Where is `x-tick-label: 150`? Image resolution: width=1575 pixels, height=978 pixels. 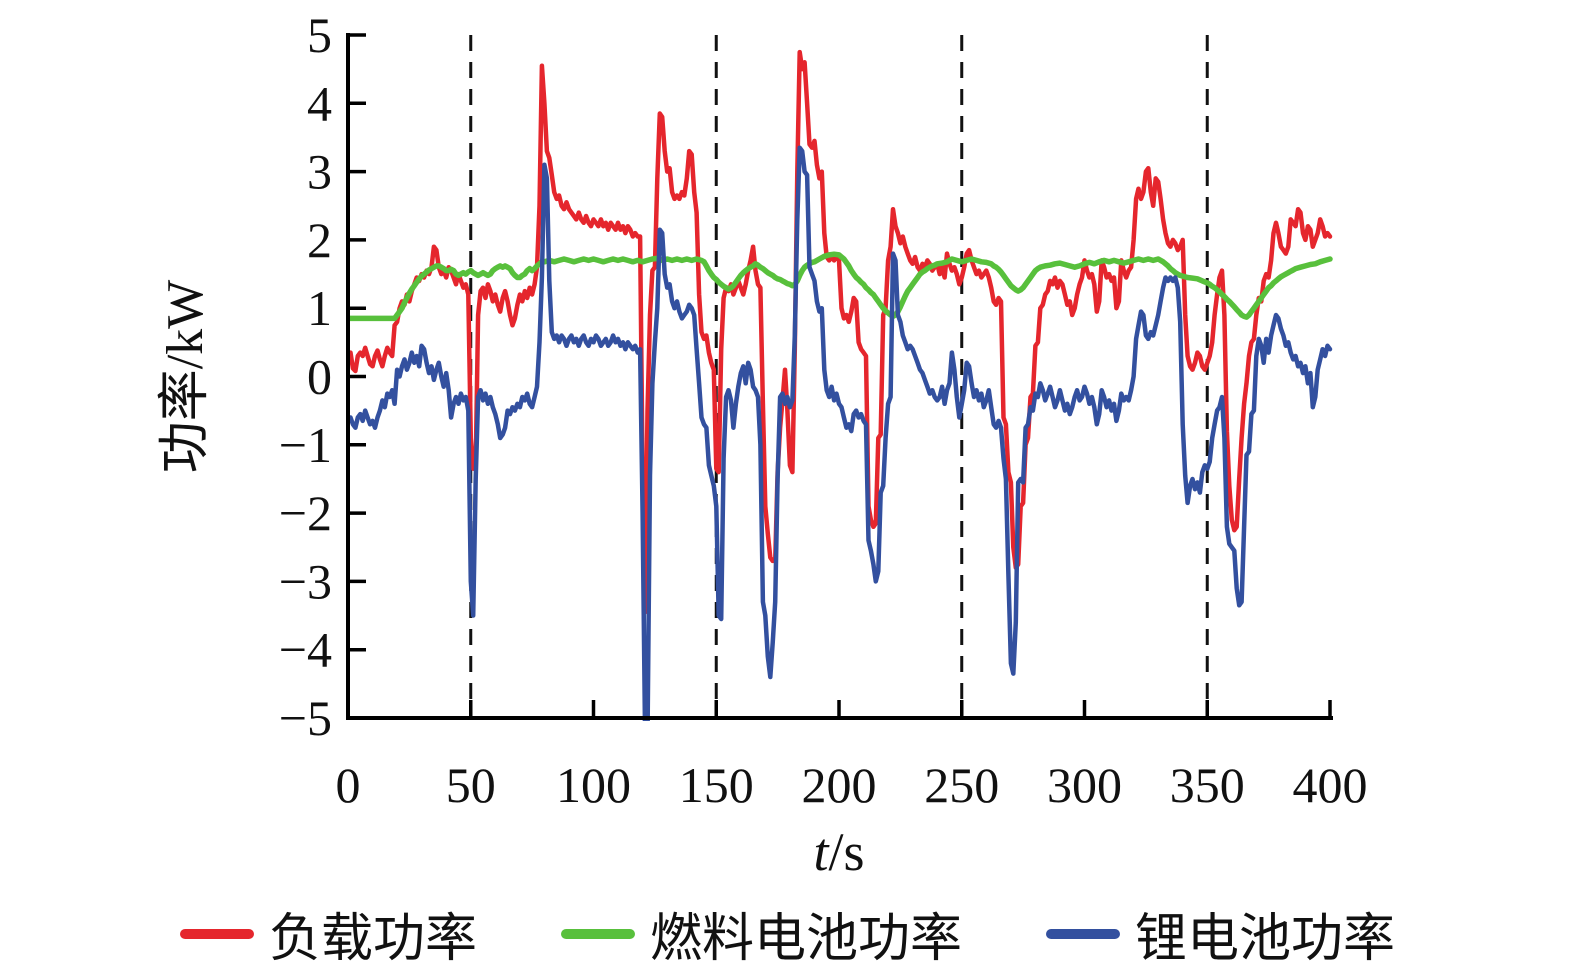
x-tick-label: 150 is located at coordinates (716, 785).